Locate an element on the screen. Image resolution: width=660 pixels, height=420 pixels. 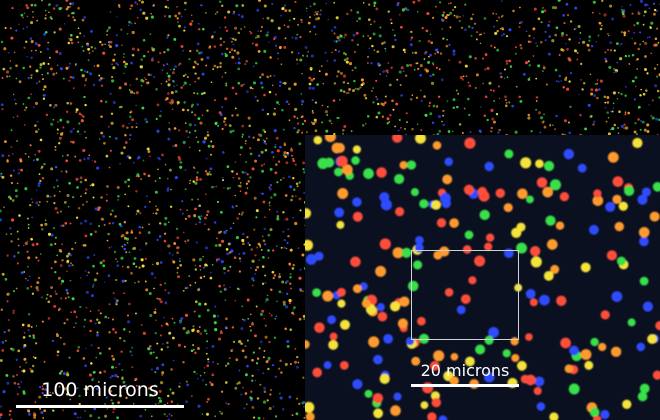
main-scale-line is located at coordinates (100, 406).